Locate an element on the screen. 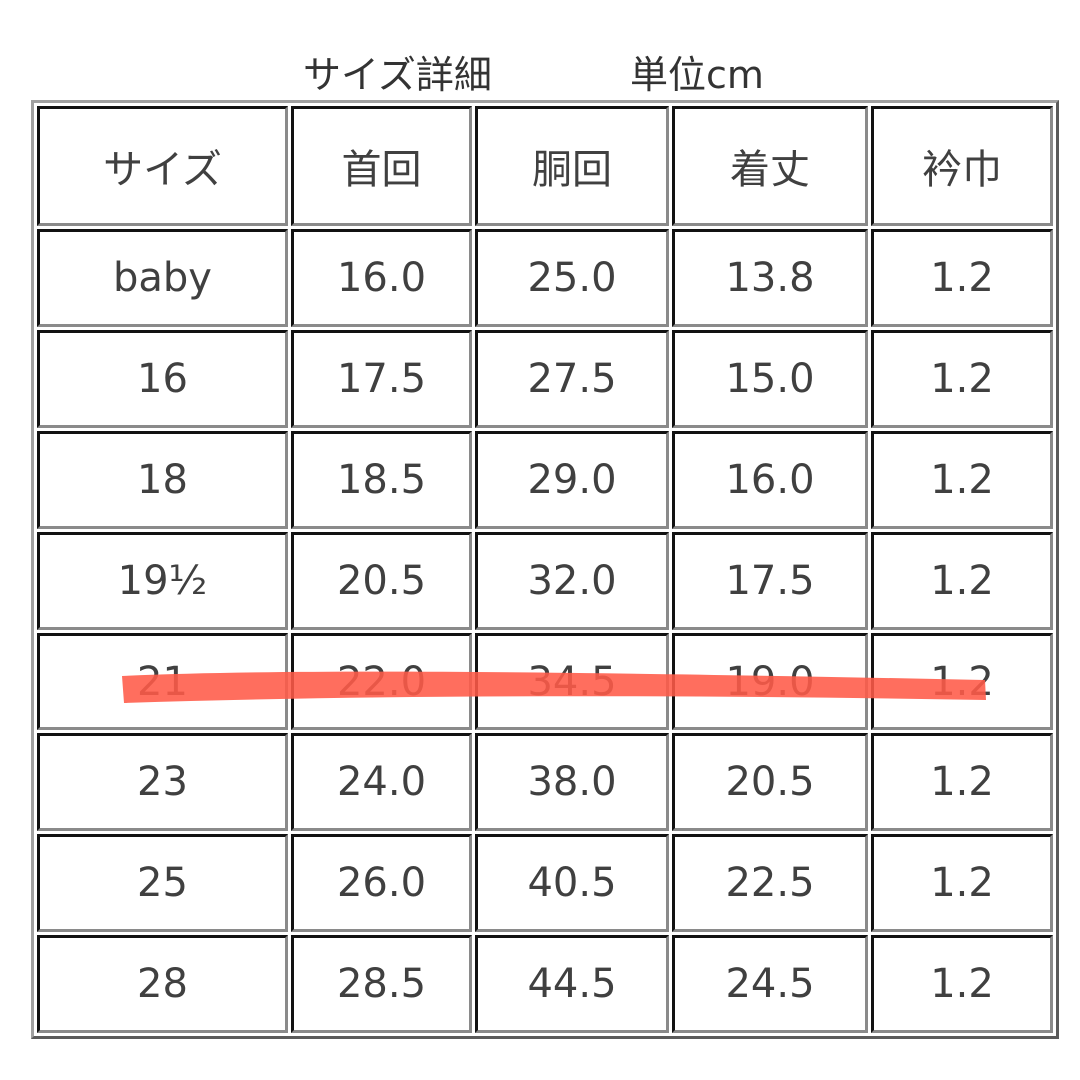 The height and width of the screenshot is (1080, 1080). table-cell: 23 is located at coordinates (162, 782).